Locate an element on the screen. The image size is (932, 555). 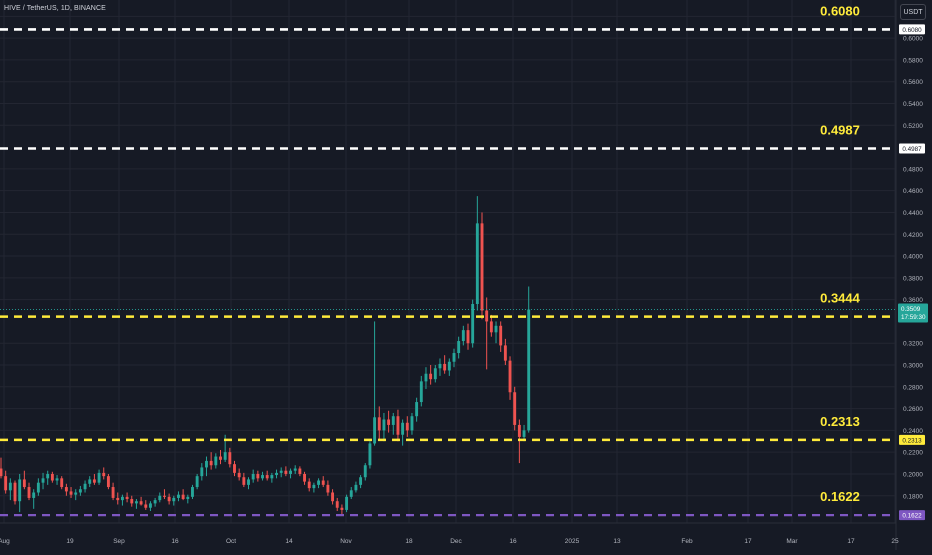
price-axis-bg is located at coordinates (914, 275).